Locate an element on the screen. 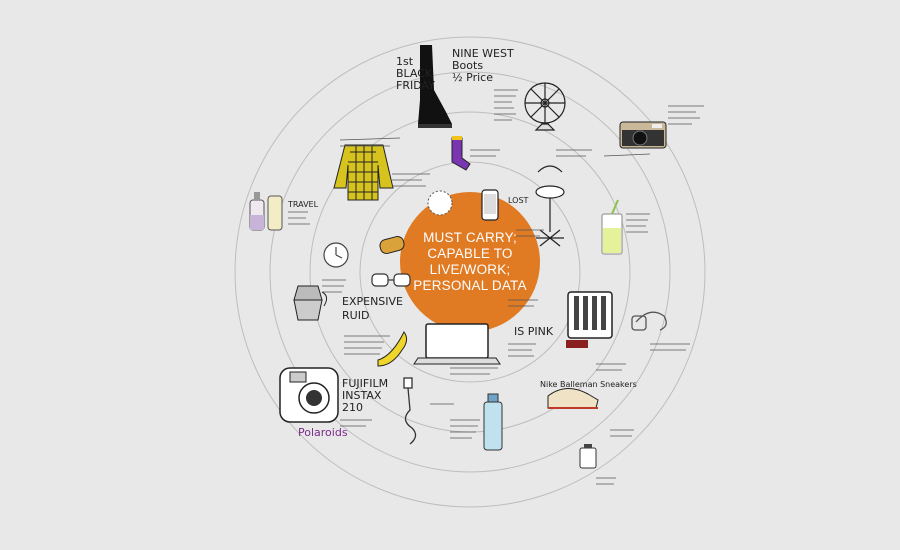 This screenshot has width=900, height=550. film-canister-icon is located at coordinates (588, 456).